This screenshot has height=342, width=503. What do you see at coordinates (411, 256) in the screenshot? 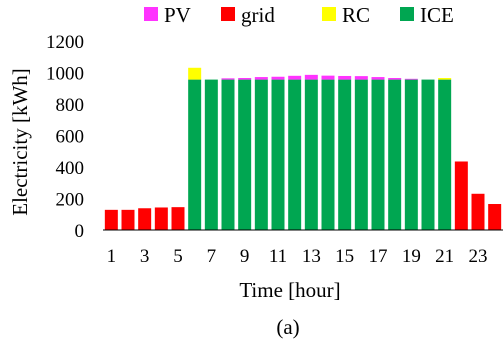
I see `x-tick-label: 19` at bounding box center [411, 256].